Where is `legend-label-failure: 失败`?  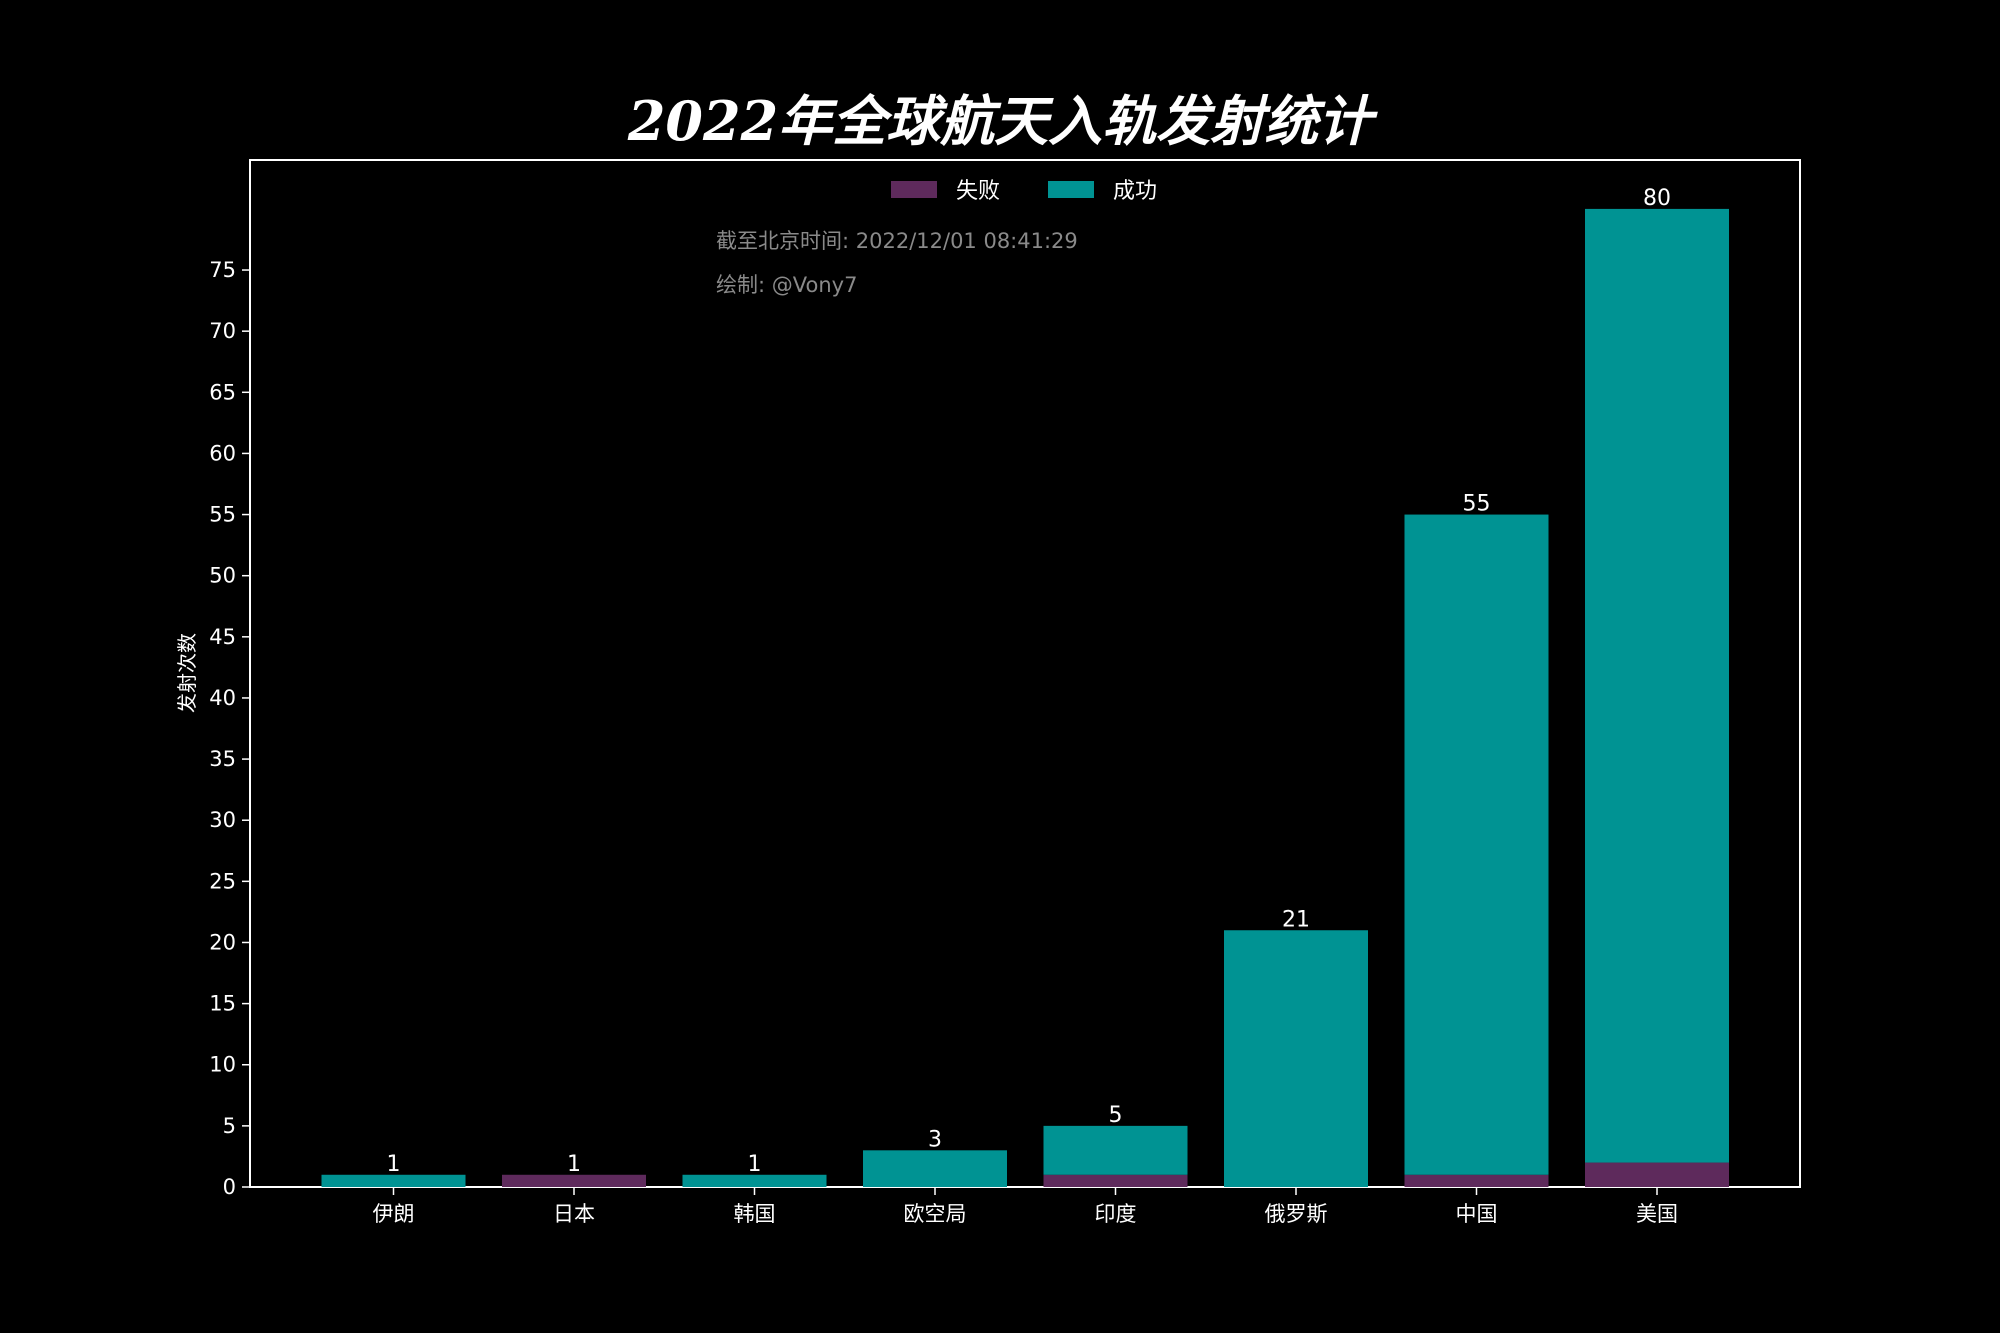 legend-label-failure: 失败 is located at coordinates (978, 191).